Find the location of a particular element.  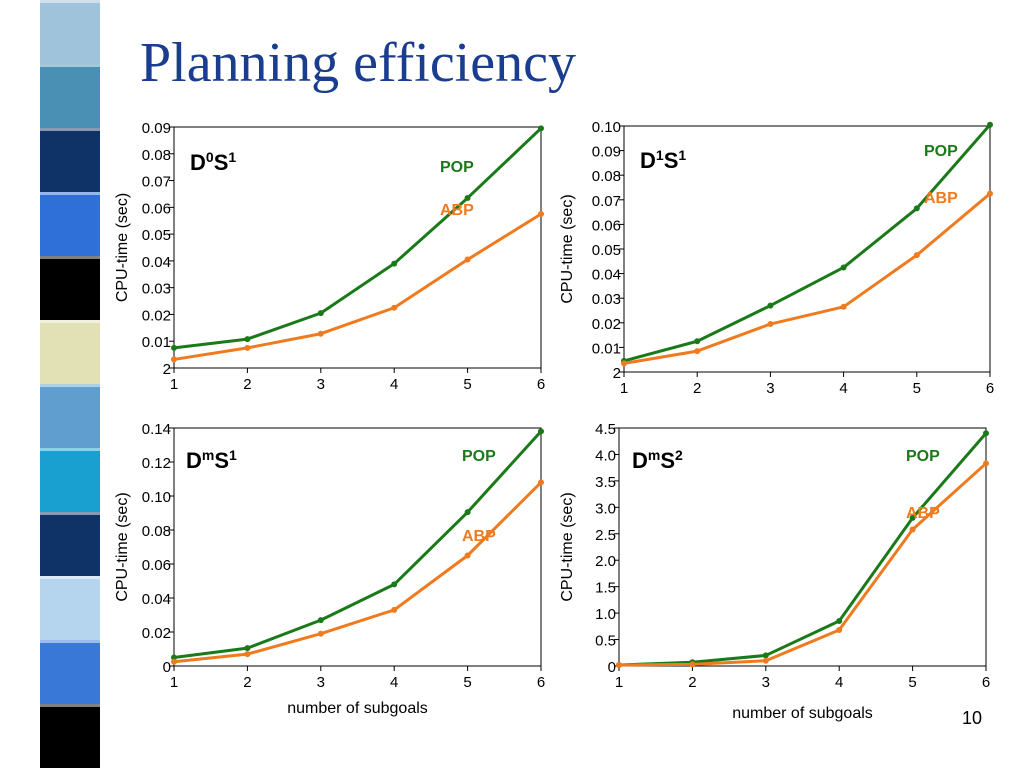

y-tick-label: 0 is located at coordinates (612, 667).